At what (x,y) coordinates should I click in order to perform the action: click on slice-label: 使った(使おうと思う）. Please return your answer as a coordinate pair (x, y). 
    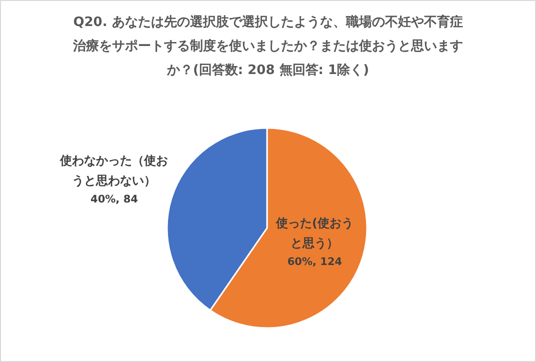
    Looking at the image, I should click on (314, 233).